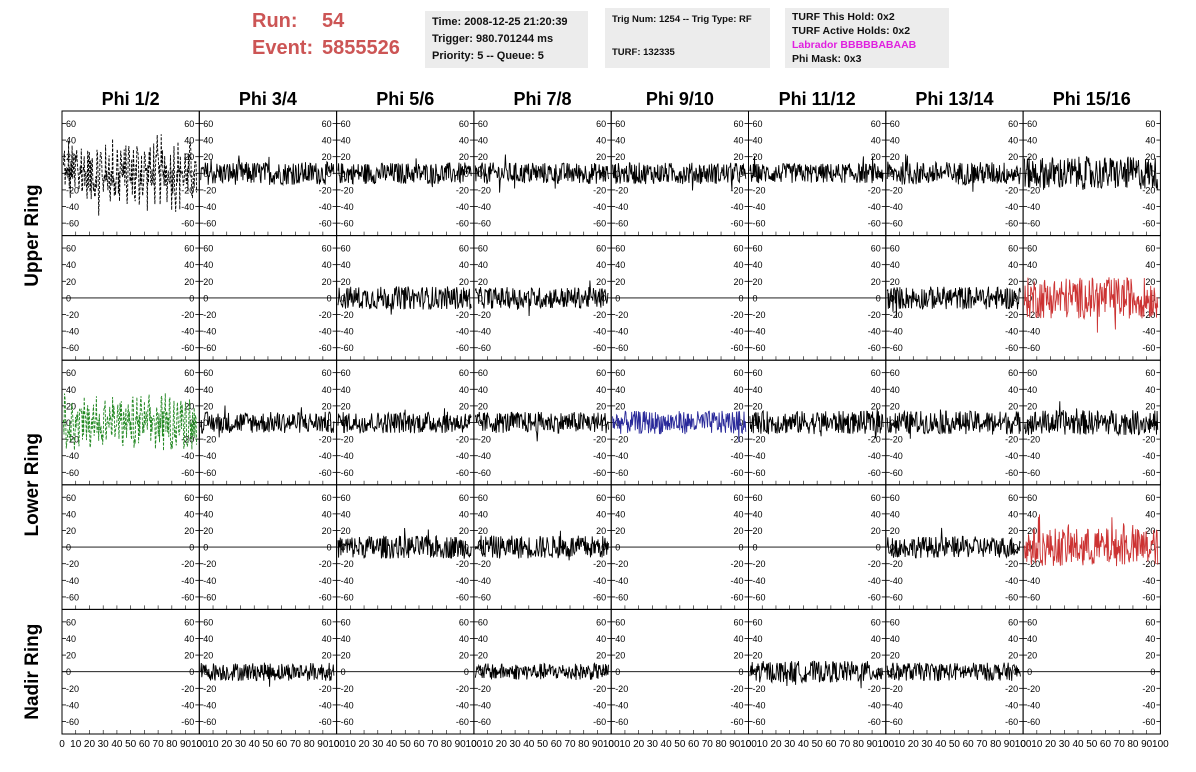  I want to click on time-text: Time: 2008-12-25 21:20:39, so click(500, 22).